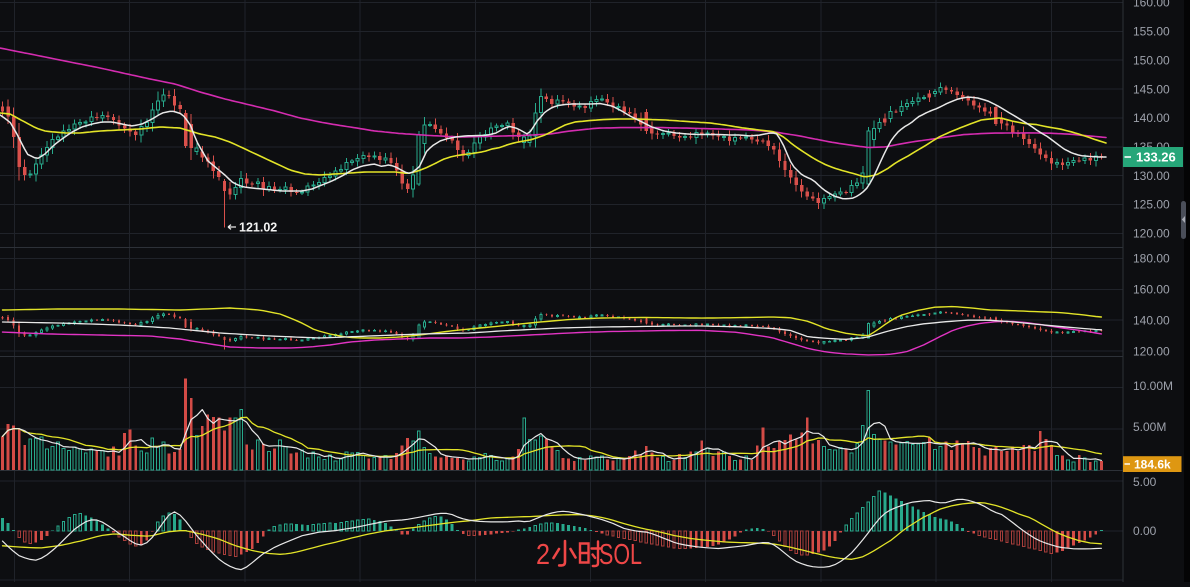 Image resolution: width=1190 pixels, height=587 pixels. What do you see at coordinates (258, 228) in the screenshot?
I see `svg-text: 121.02` at bounding box center [258, 228].